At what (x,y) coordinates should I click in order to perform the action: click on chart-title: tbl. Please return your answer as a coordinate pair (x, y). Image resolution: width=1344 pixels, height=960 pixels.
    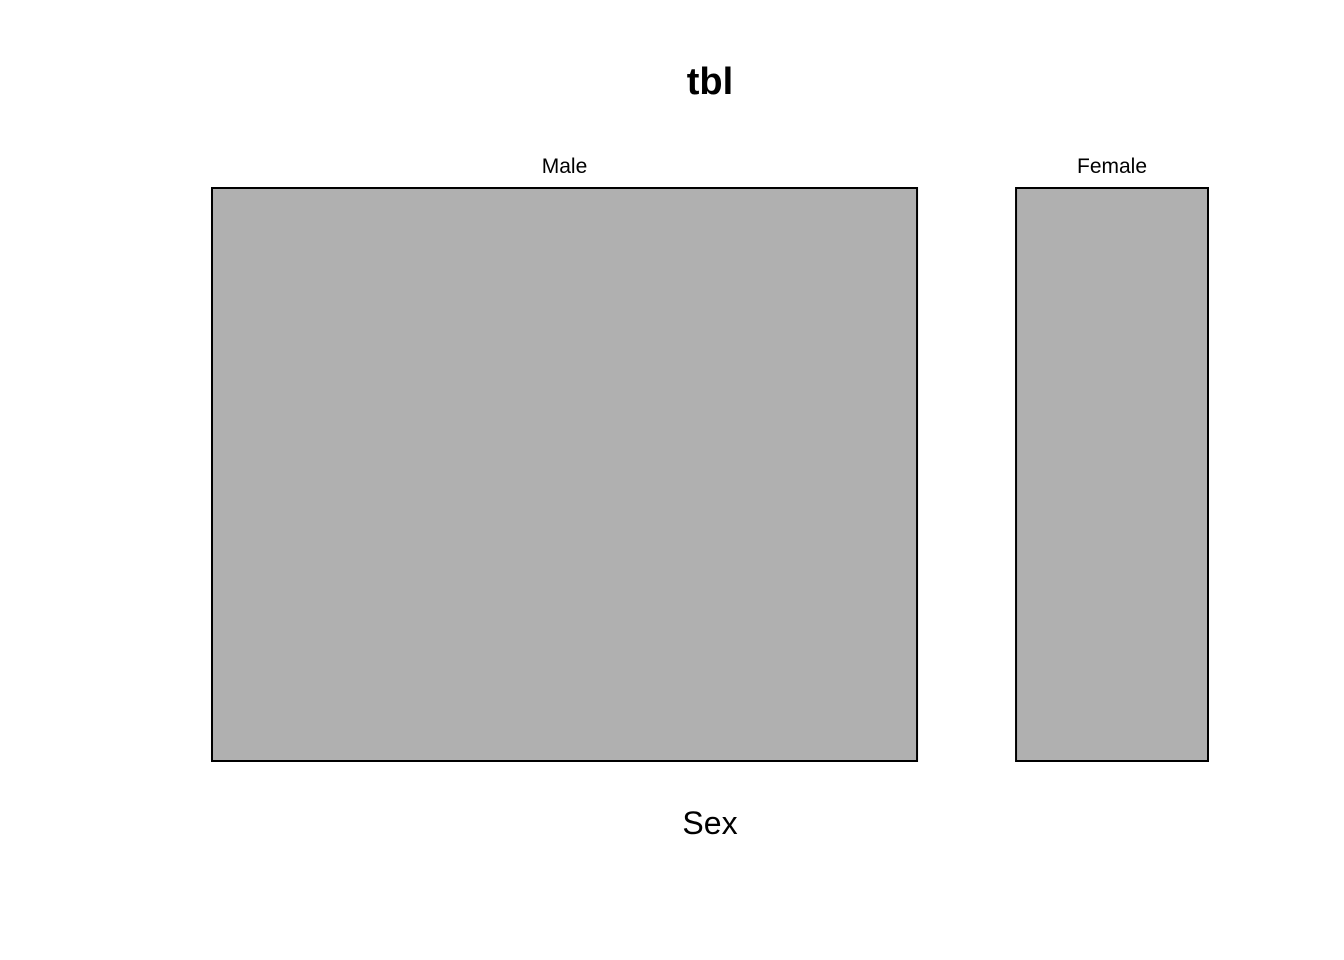
    Looking at the image, I should click on (710, 82).